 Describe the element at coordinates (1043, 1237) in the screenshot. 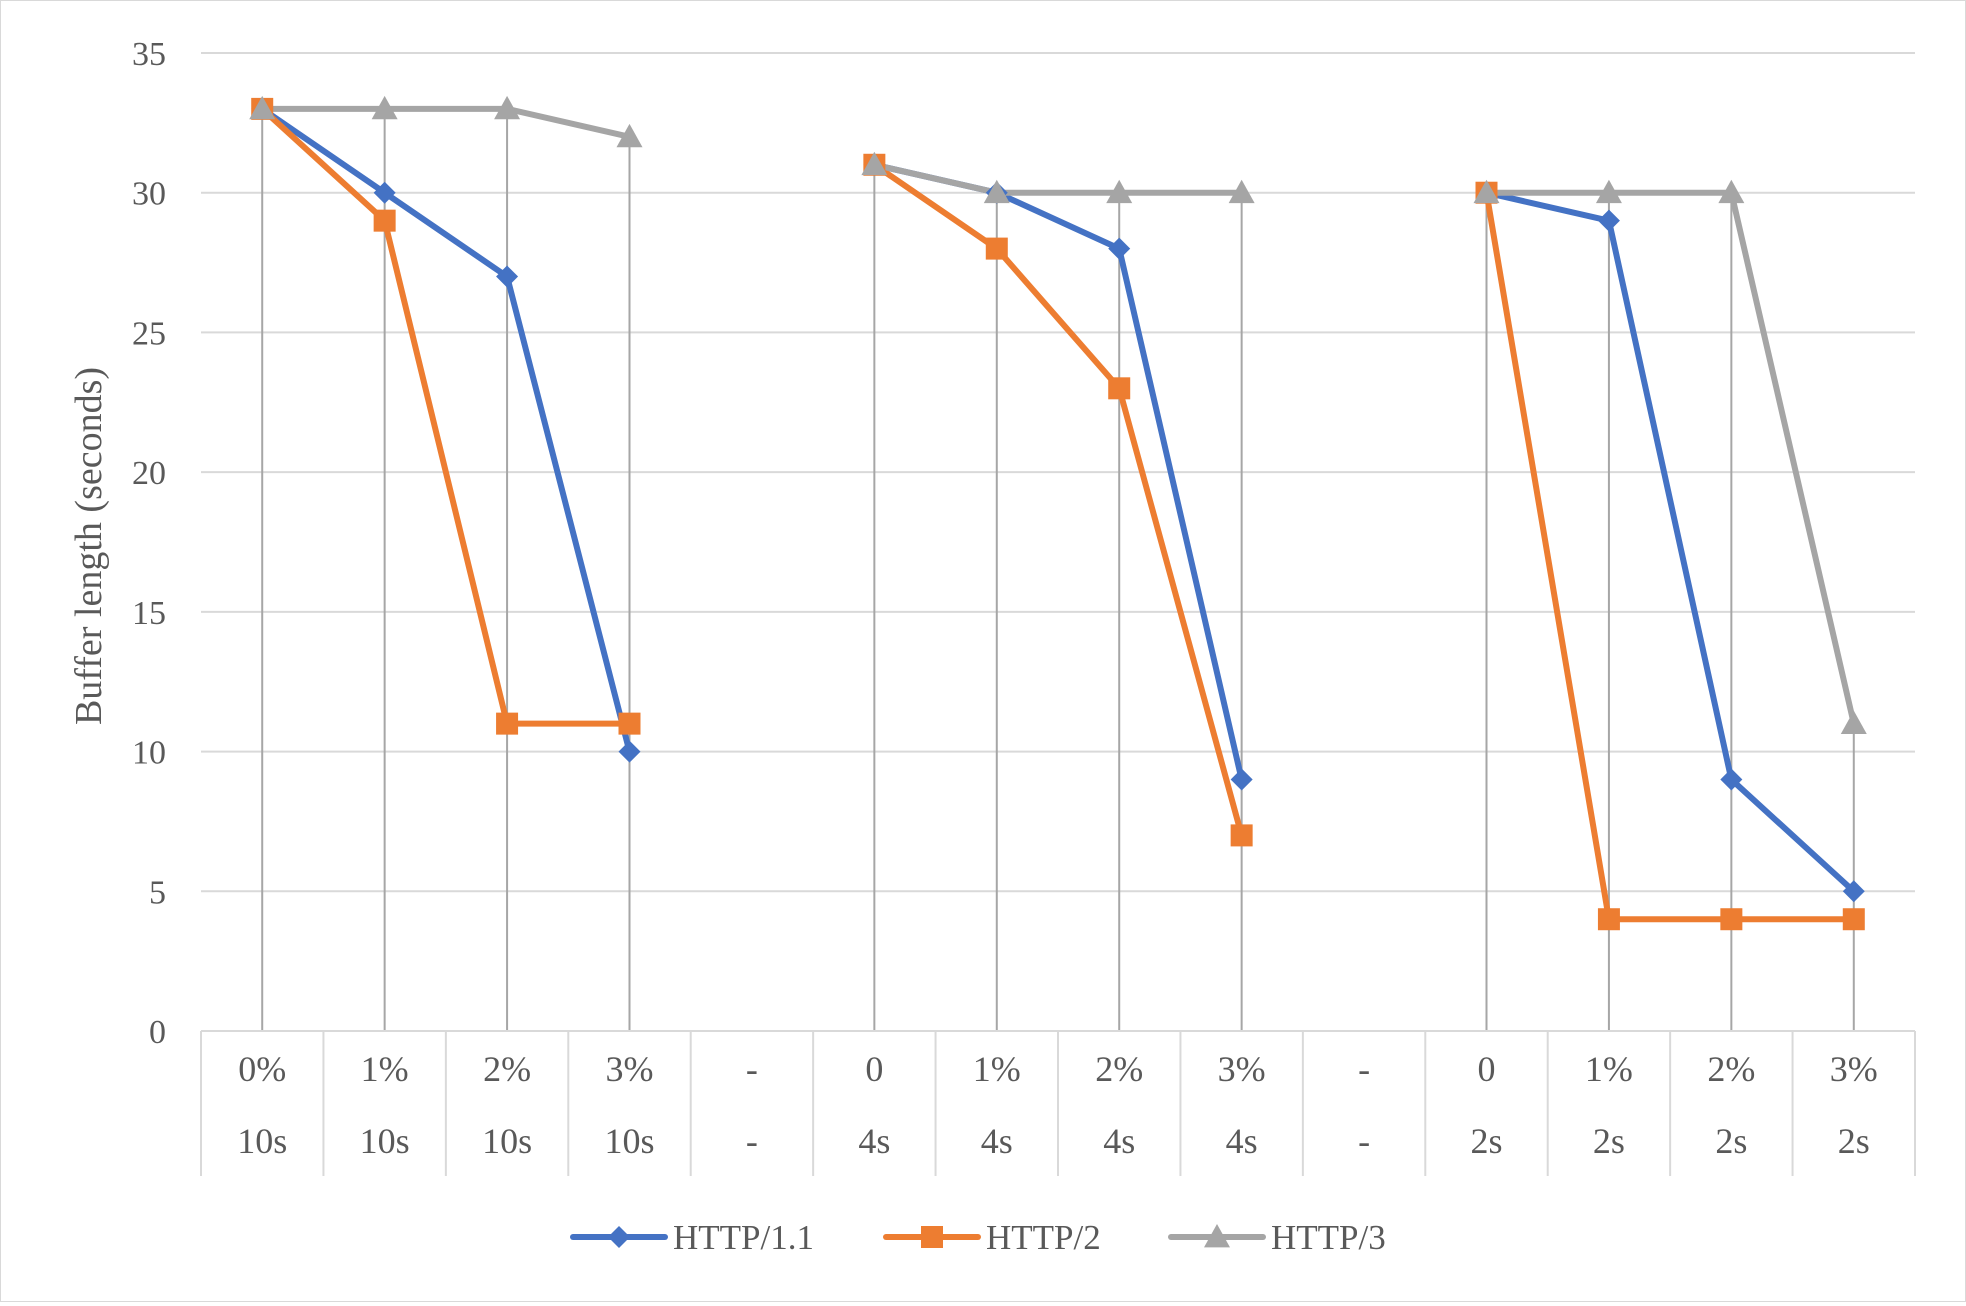

I see `legend-label: HTTP/2` at that location.